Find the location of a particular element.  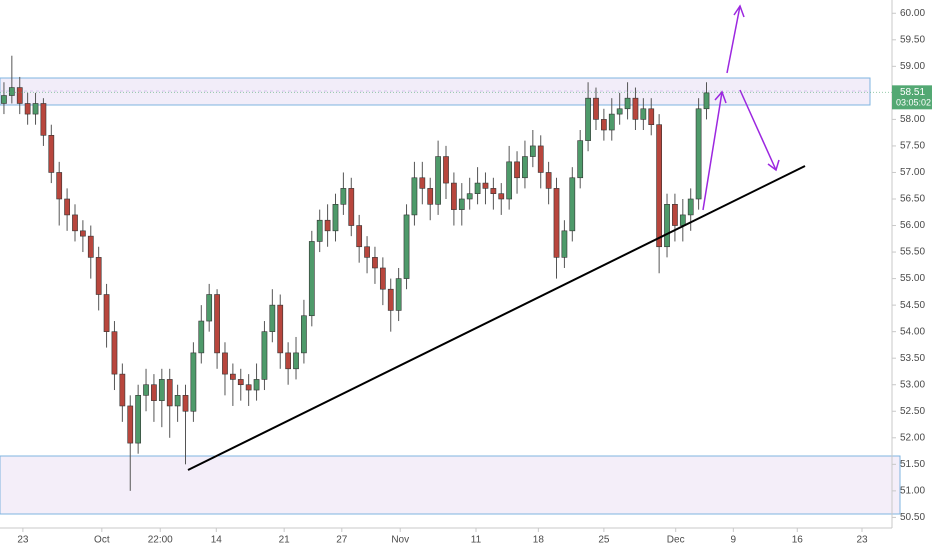

y-tick-label: 53.50 is located at coordinates (912, 358).